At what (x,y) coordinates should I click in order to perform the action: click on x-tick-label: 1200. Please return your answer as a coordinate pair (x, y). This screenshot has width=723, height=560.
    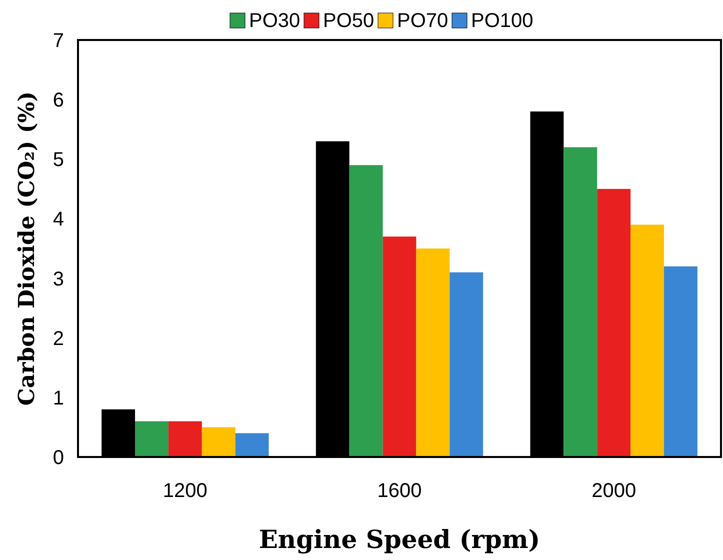
    Looking at the image, I should click on (185, 491).